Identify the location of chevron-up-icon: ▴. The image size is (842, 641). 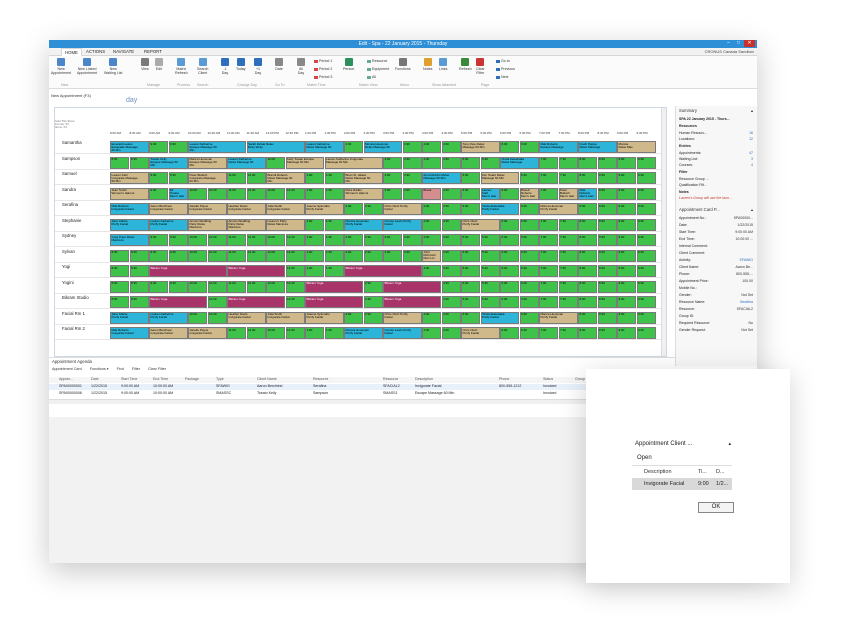
(729, 444).